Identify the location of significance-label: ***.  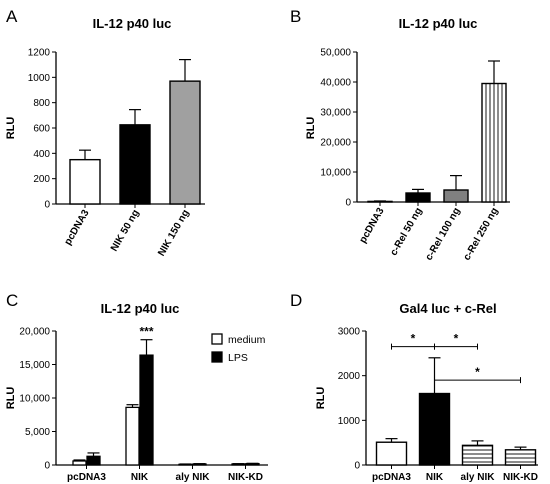
(146, 332).